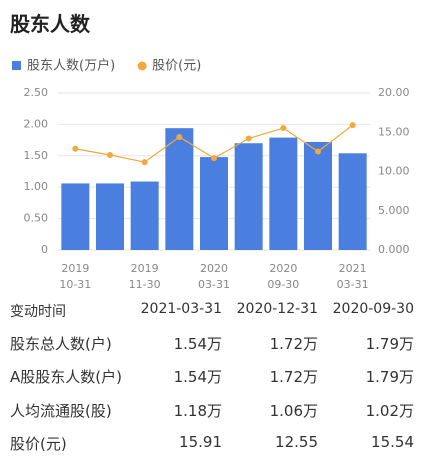 Image resolution: width=422 pixels, height=461 pixels. I want to click on y2-tick-label: 0.000, so click(394, 249).